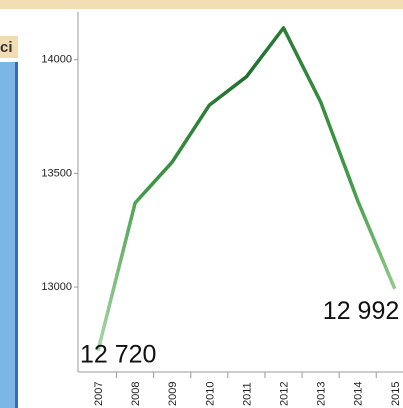  Describe the element at coordinates (6, 47) in the screenshot. I see `panel-label: ci` at that location.